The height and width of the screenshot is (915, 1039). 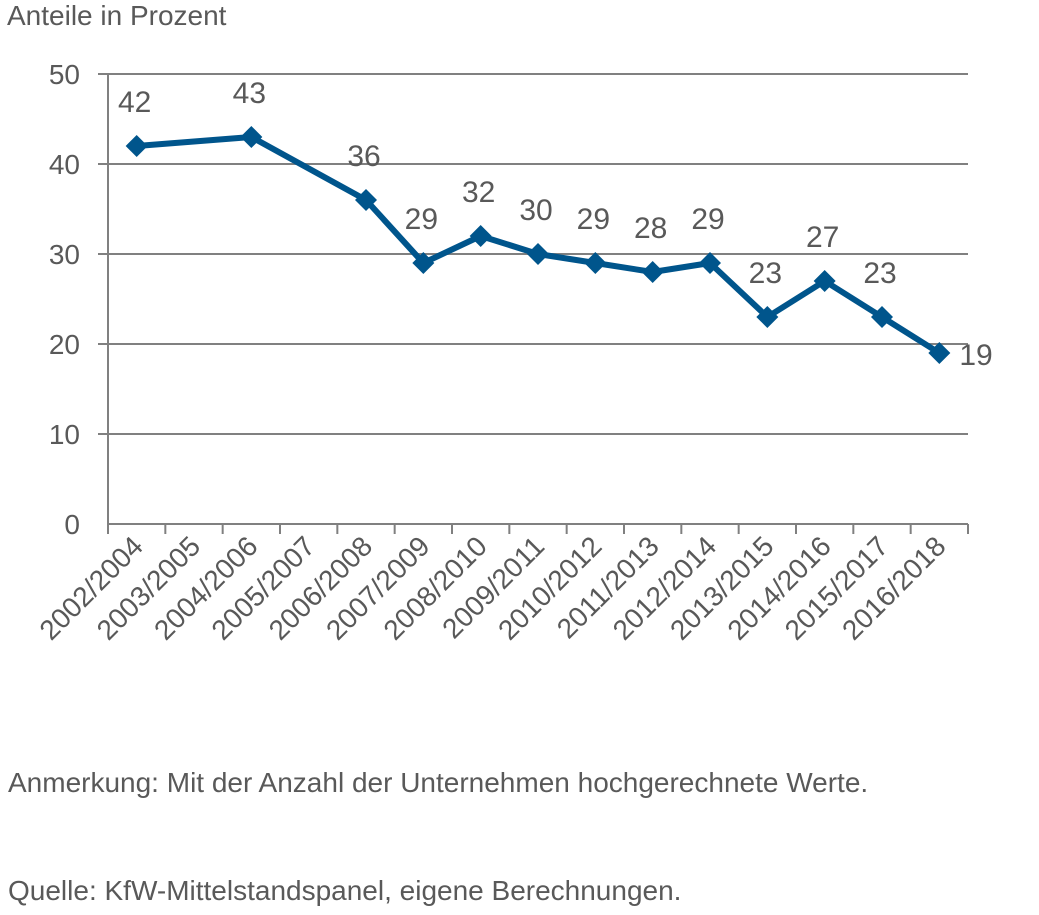 I want to click on y-axis-title: Anteile in Prozent, so click(x=117, y=15).